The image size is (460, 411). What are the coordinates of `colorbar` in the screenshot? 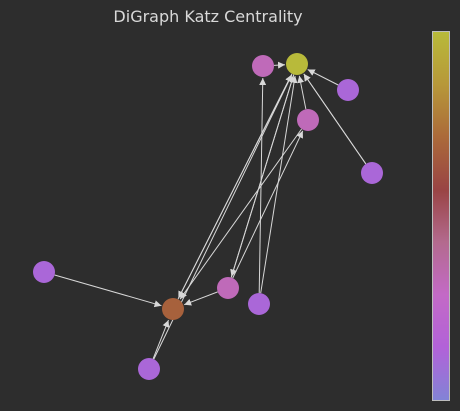 It's located at (441, 216).